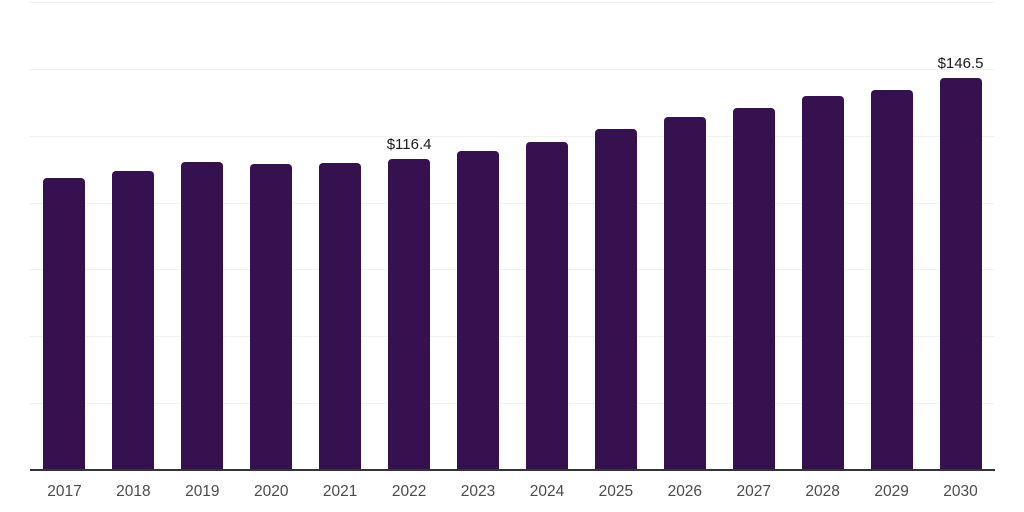  I want to click on x-axis-label-2024: 2024, so click(547, 491).